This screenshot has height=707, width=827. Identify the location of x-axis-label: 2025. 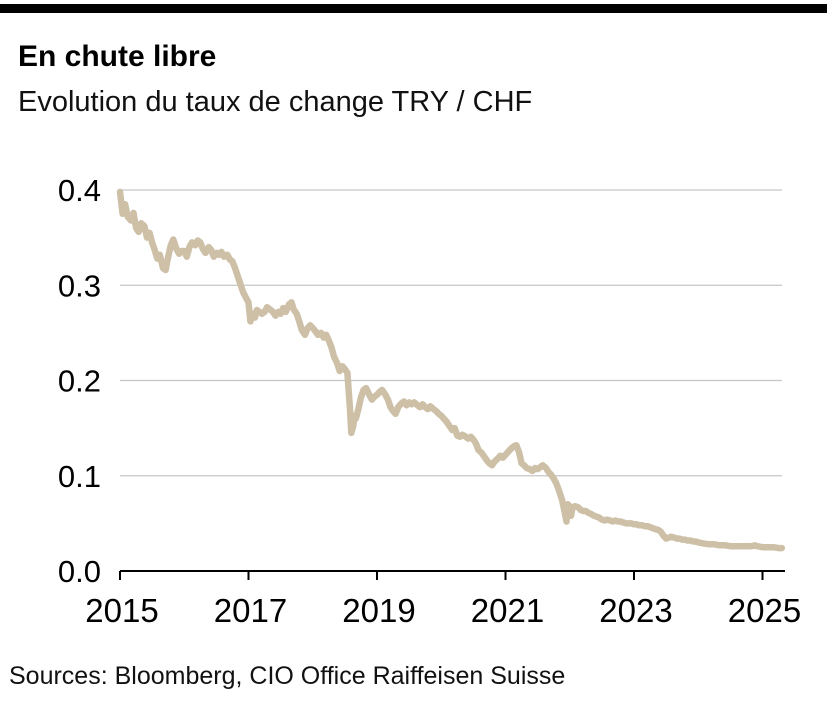
(764, 610).